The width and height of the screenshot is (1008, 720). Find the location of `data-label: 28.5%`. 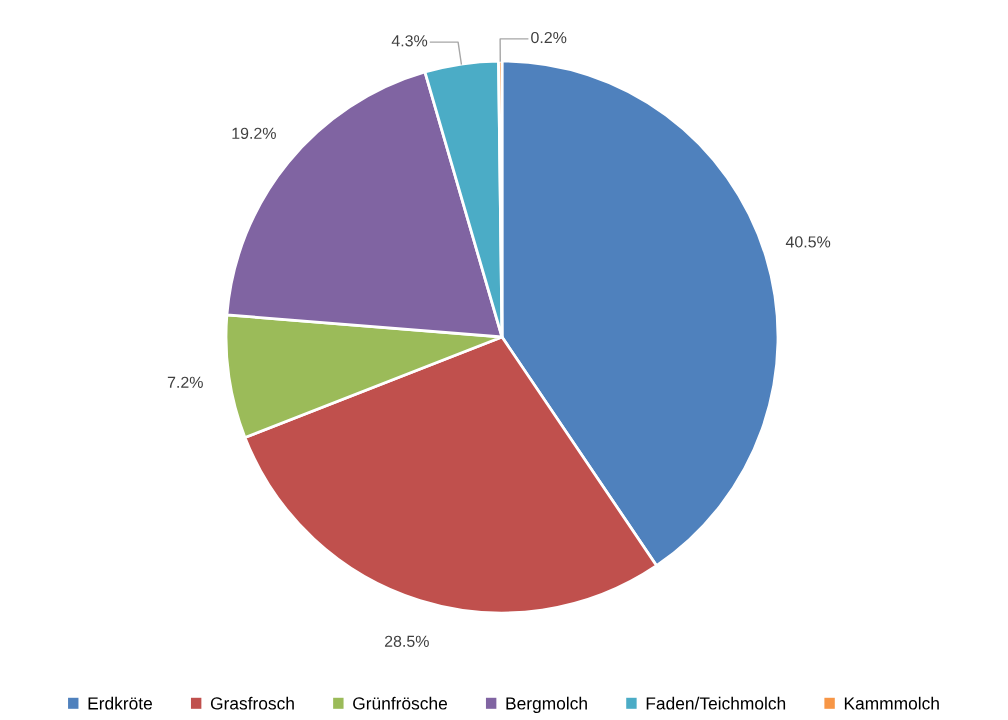

data-label: 28.5% is located at coordinates (406, 641).